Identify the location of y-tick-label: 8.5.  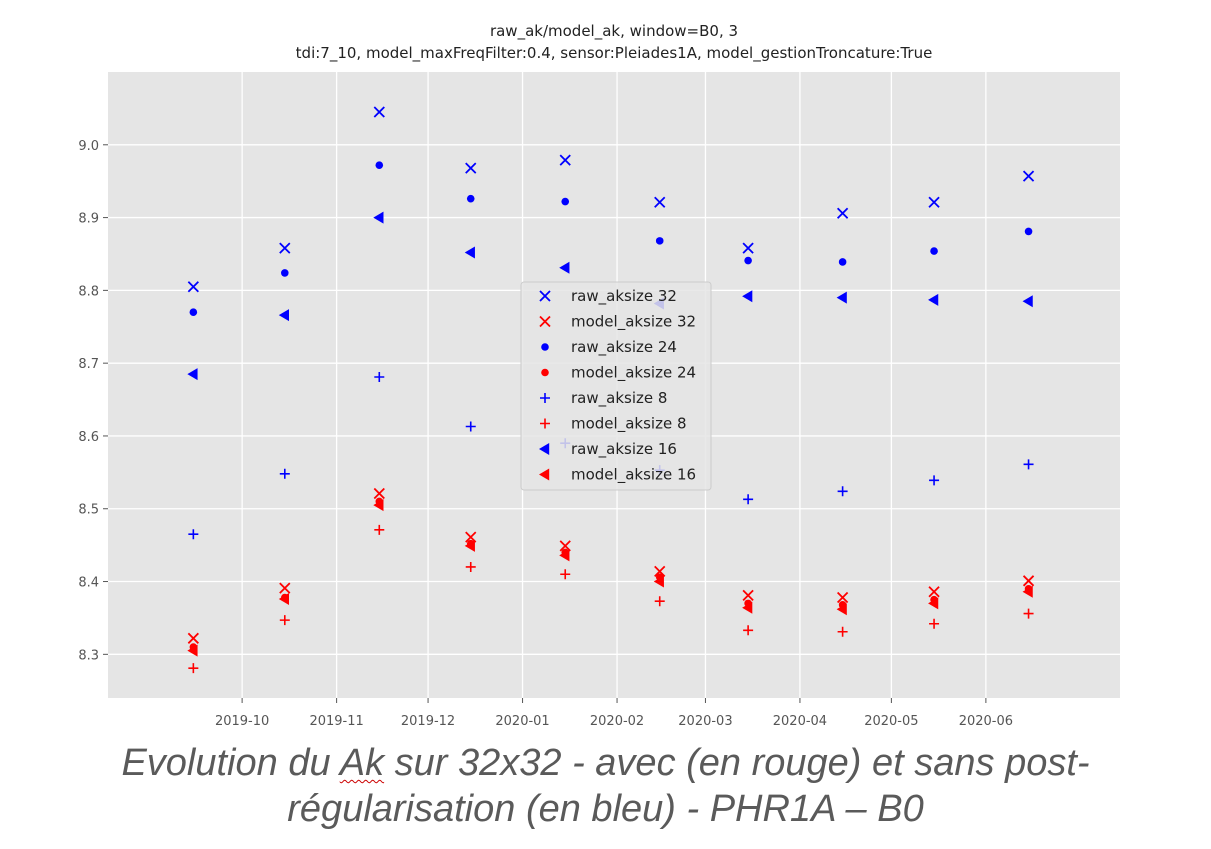
(88, 510).